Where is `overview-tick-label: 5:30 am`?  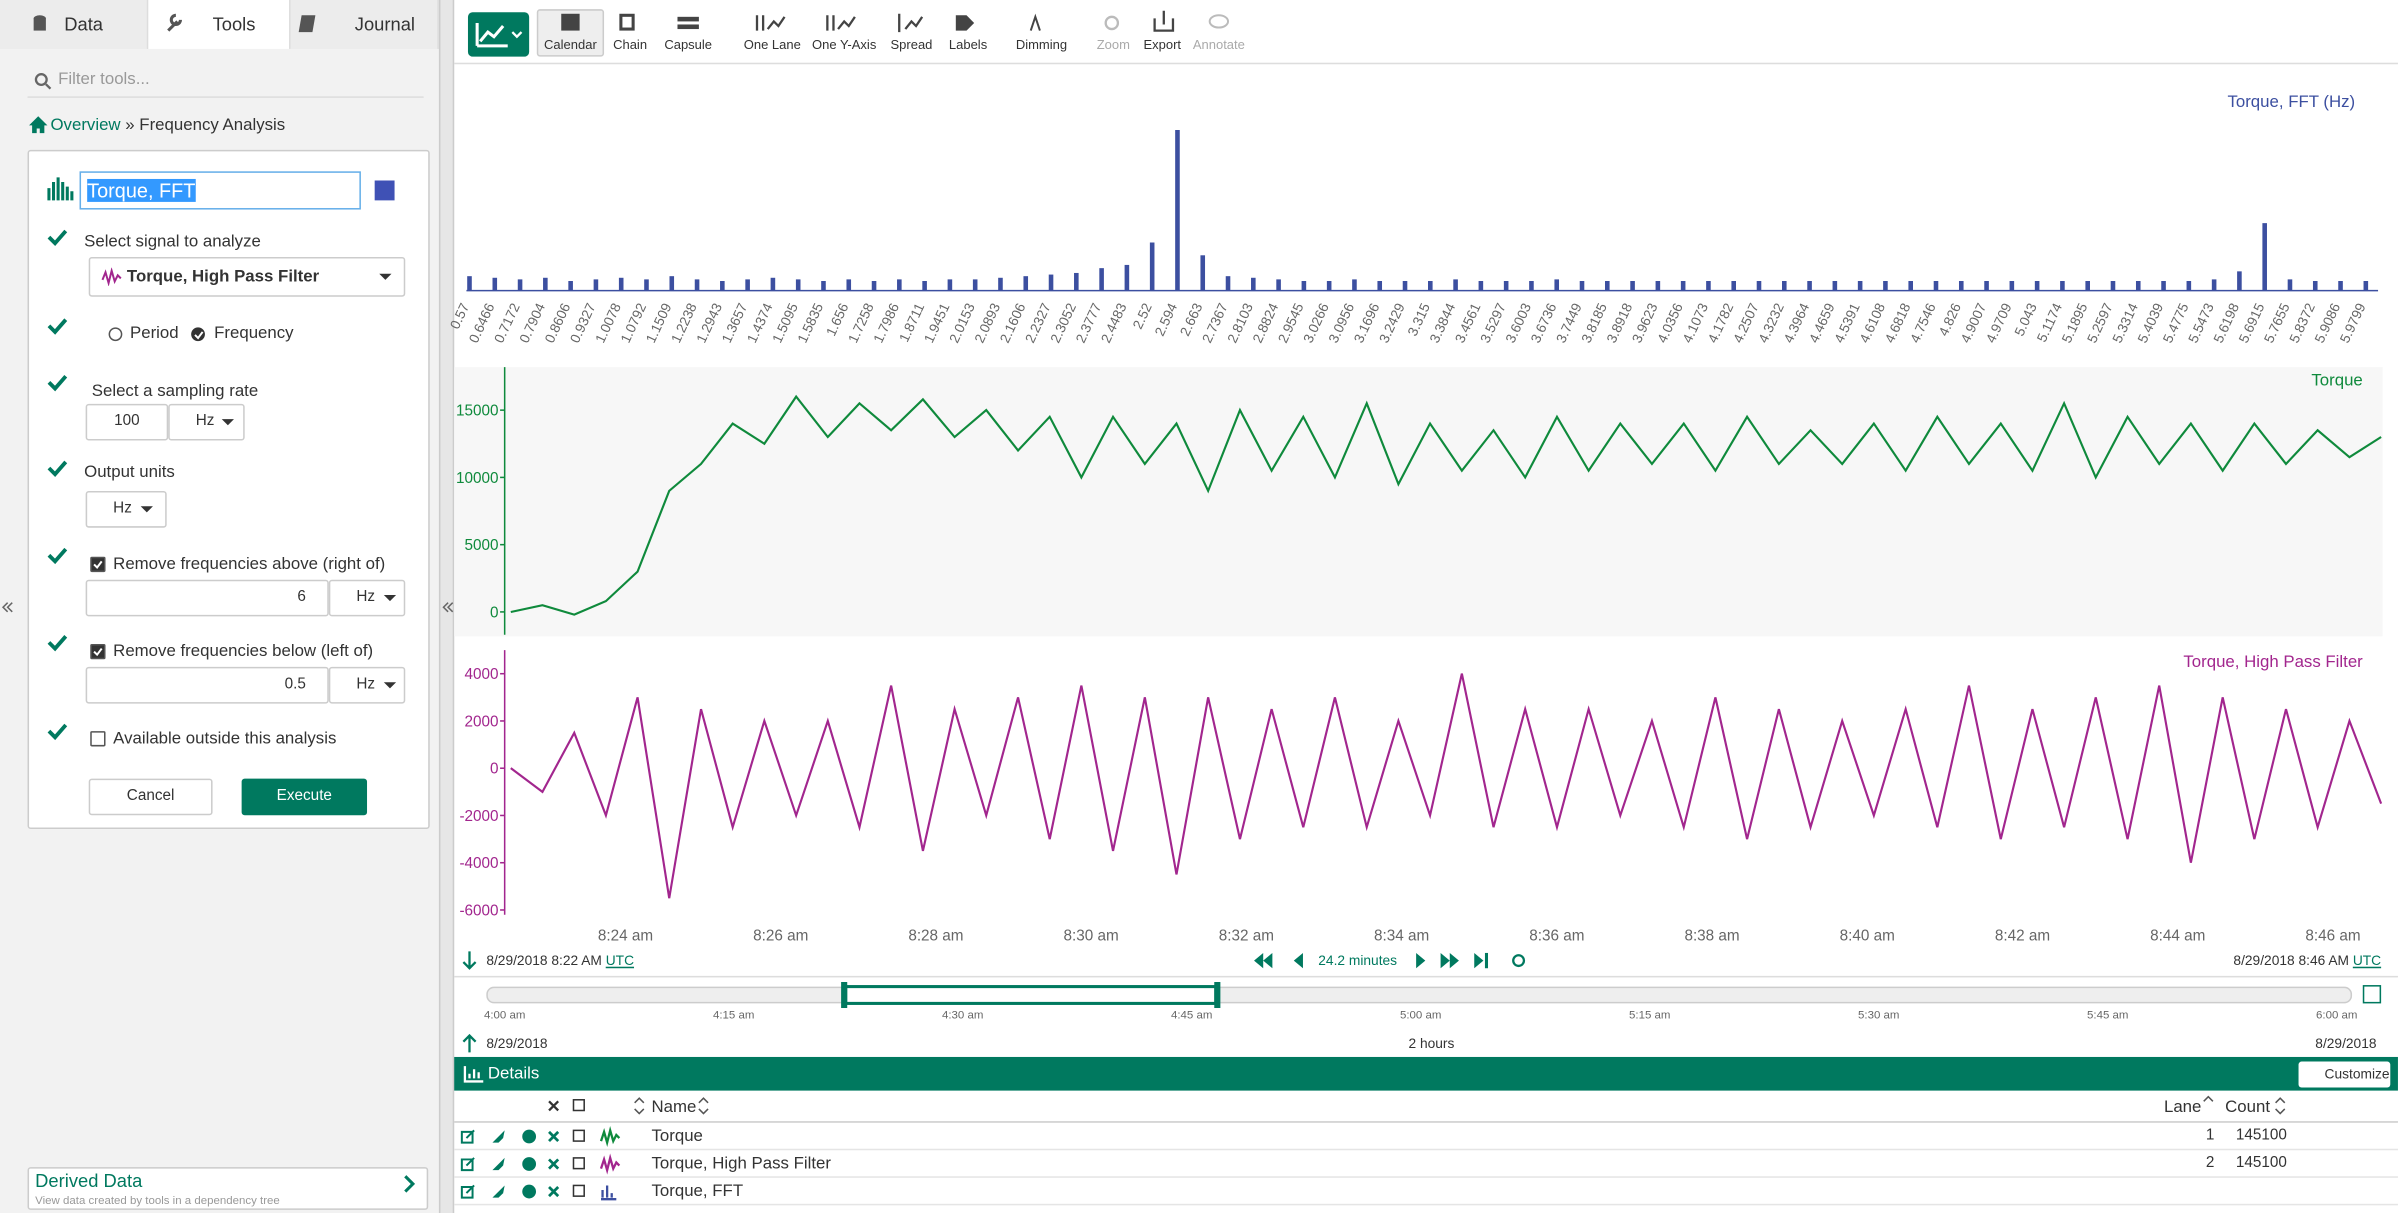
overview-tick-label: 5:30 am is located at coordinates (1878, 1015).